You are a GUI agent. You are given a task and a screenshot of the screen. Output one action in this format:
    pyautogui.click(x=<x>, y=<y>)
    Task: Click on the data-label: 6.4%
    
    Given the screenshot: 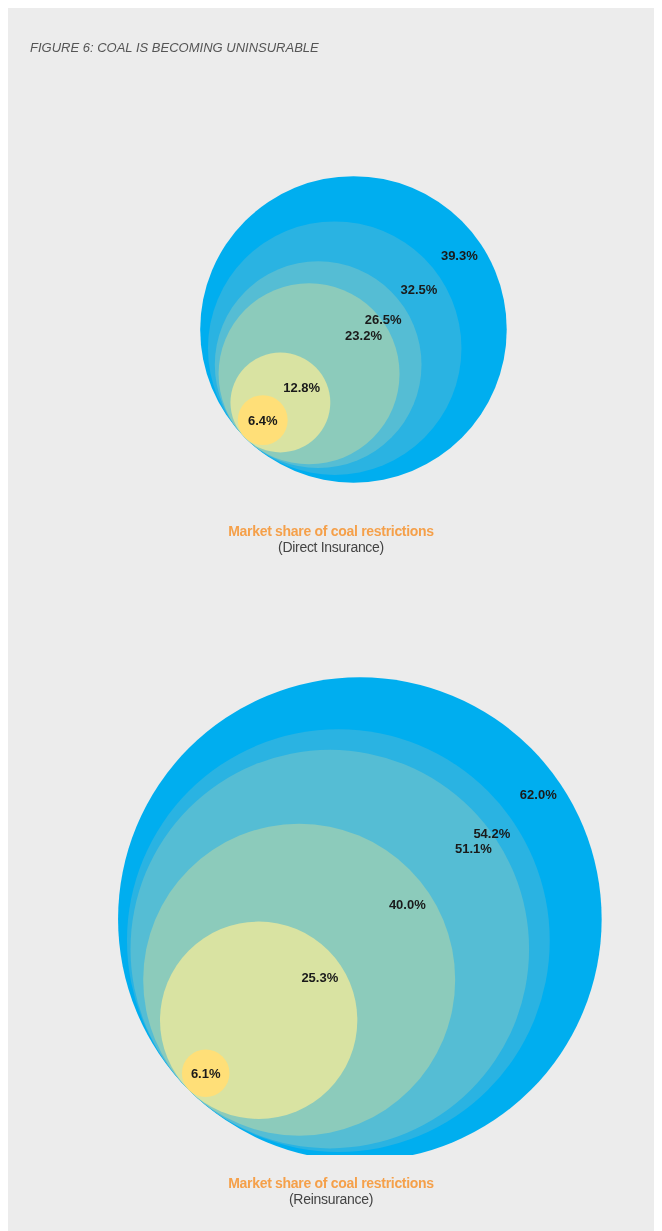 What is the action you would take?
    pyautogui.click(x=262, y=420)
    